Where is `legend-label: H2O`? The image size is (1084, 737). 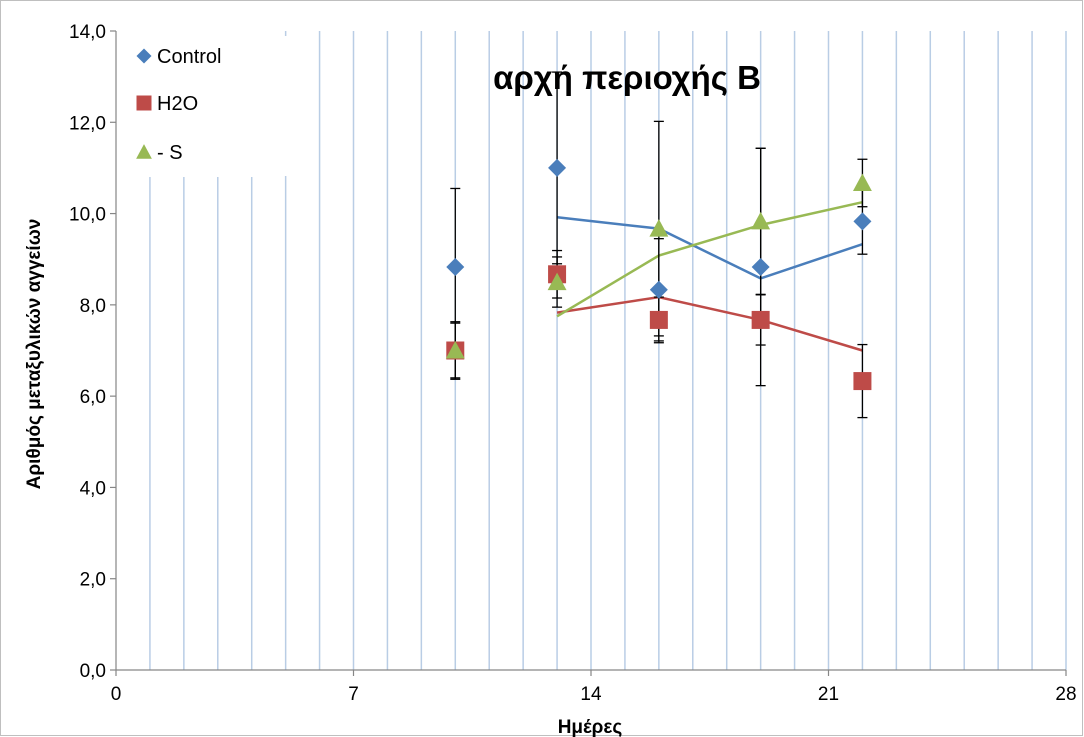
legend-label: H2O is located at coordinates (177, 104).